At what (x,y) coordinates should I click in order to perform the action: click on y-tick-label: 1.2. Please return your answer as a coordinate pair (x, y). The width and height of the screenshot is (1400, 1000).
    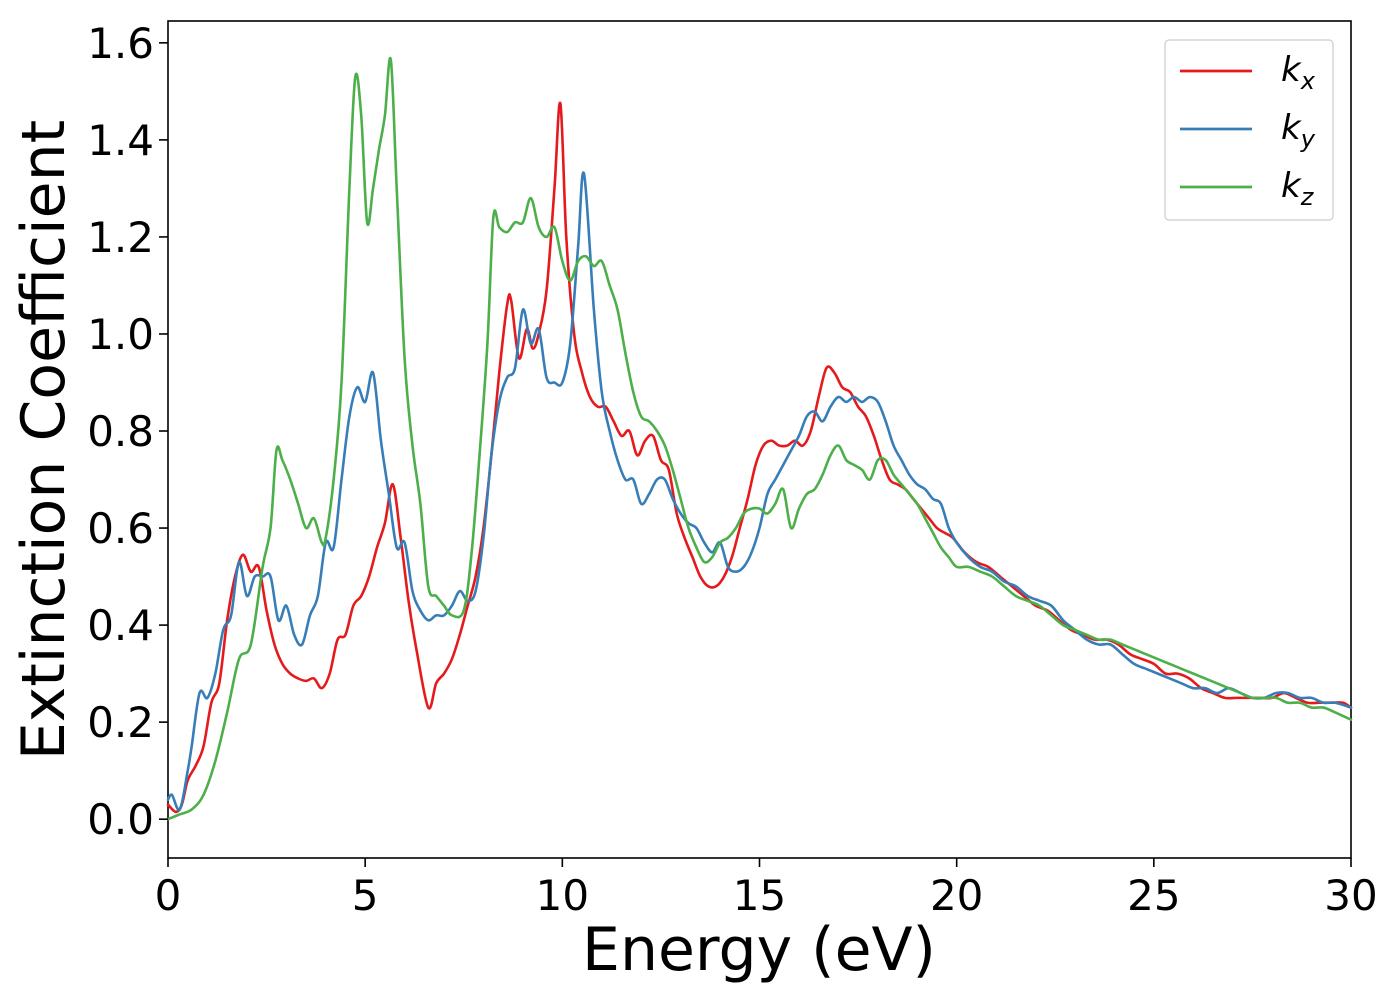
    Looking at the image, I should click on (120, 237).